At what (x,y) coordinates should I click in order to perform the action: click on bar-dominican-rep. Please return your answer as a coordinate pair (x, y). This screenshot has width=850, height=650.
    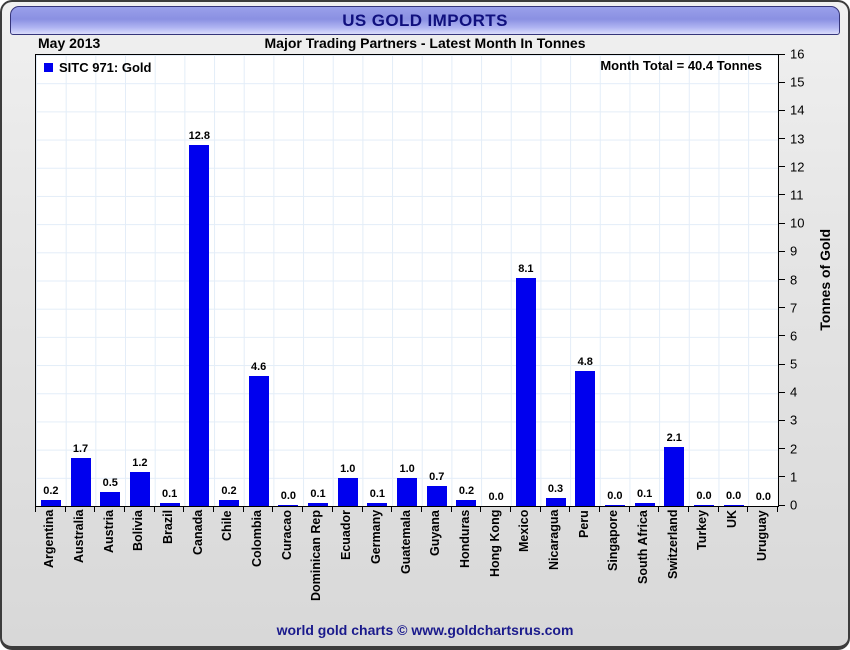
    Looking at the image, I should click on (318, 504).